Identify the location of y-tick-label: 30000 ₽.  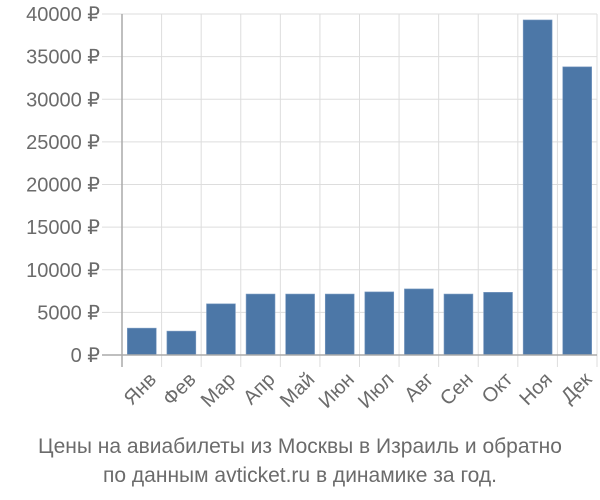
(63, 100).